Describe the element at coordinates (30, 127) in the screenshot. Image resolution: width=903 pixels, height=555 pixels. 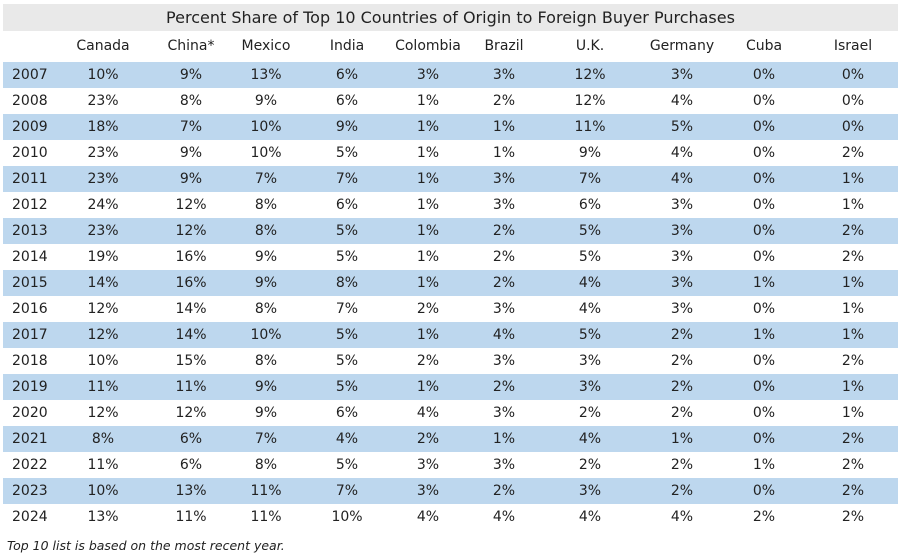
I see `year-cell: 2009` at that location.